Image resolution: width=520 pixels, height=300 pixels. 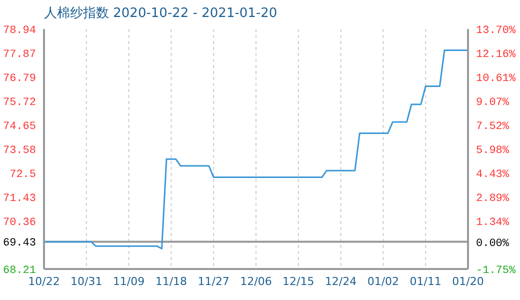 I want to click on x-tick-label: 11/27, so click(x=214, y=281).